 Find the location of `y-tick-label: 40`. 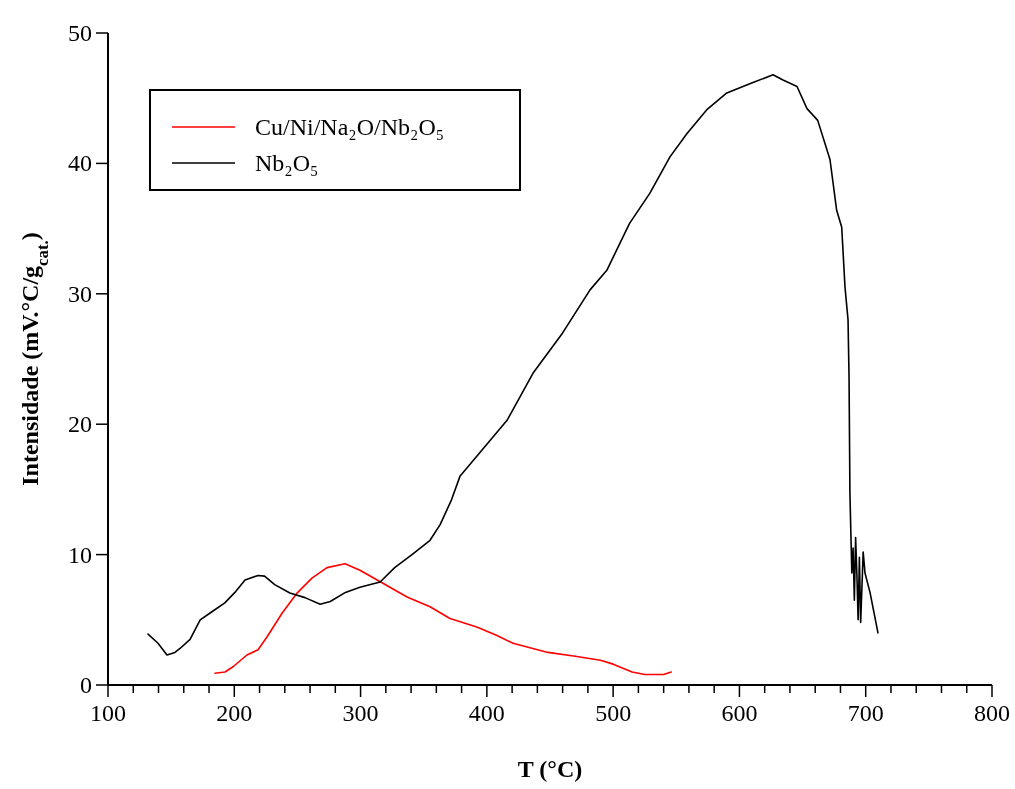

y-tick-label: 40 is located at coordinates (80, 163).